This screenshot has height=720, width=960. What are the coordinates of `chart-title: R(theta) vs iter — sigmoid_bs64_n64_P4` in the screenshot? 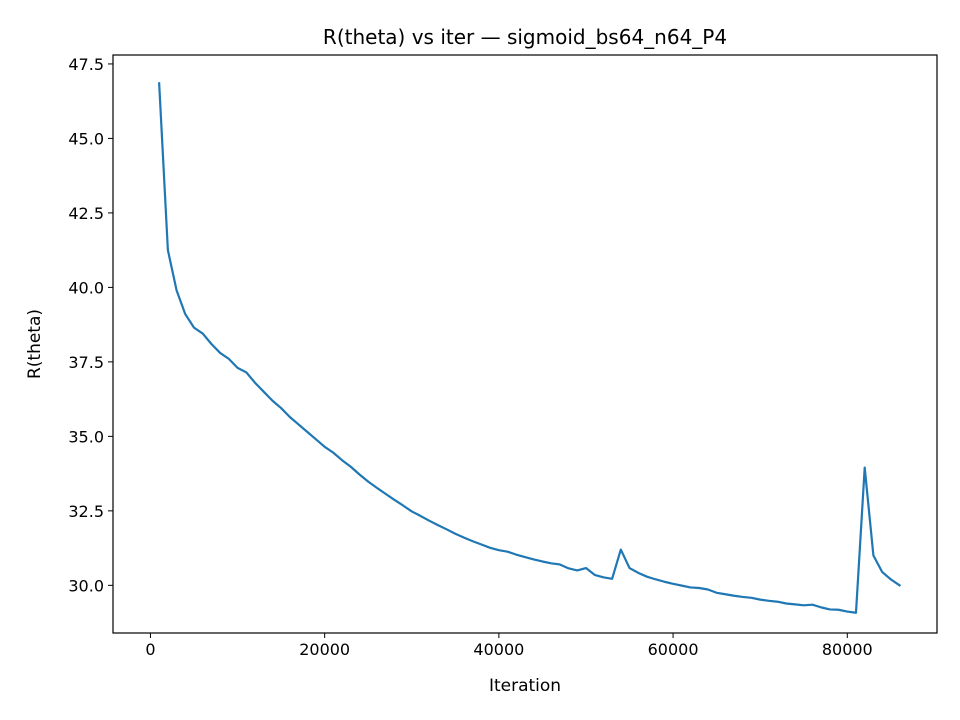 It's located at (525, 37).